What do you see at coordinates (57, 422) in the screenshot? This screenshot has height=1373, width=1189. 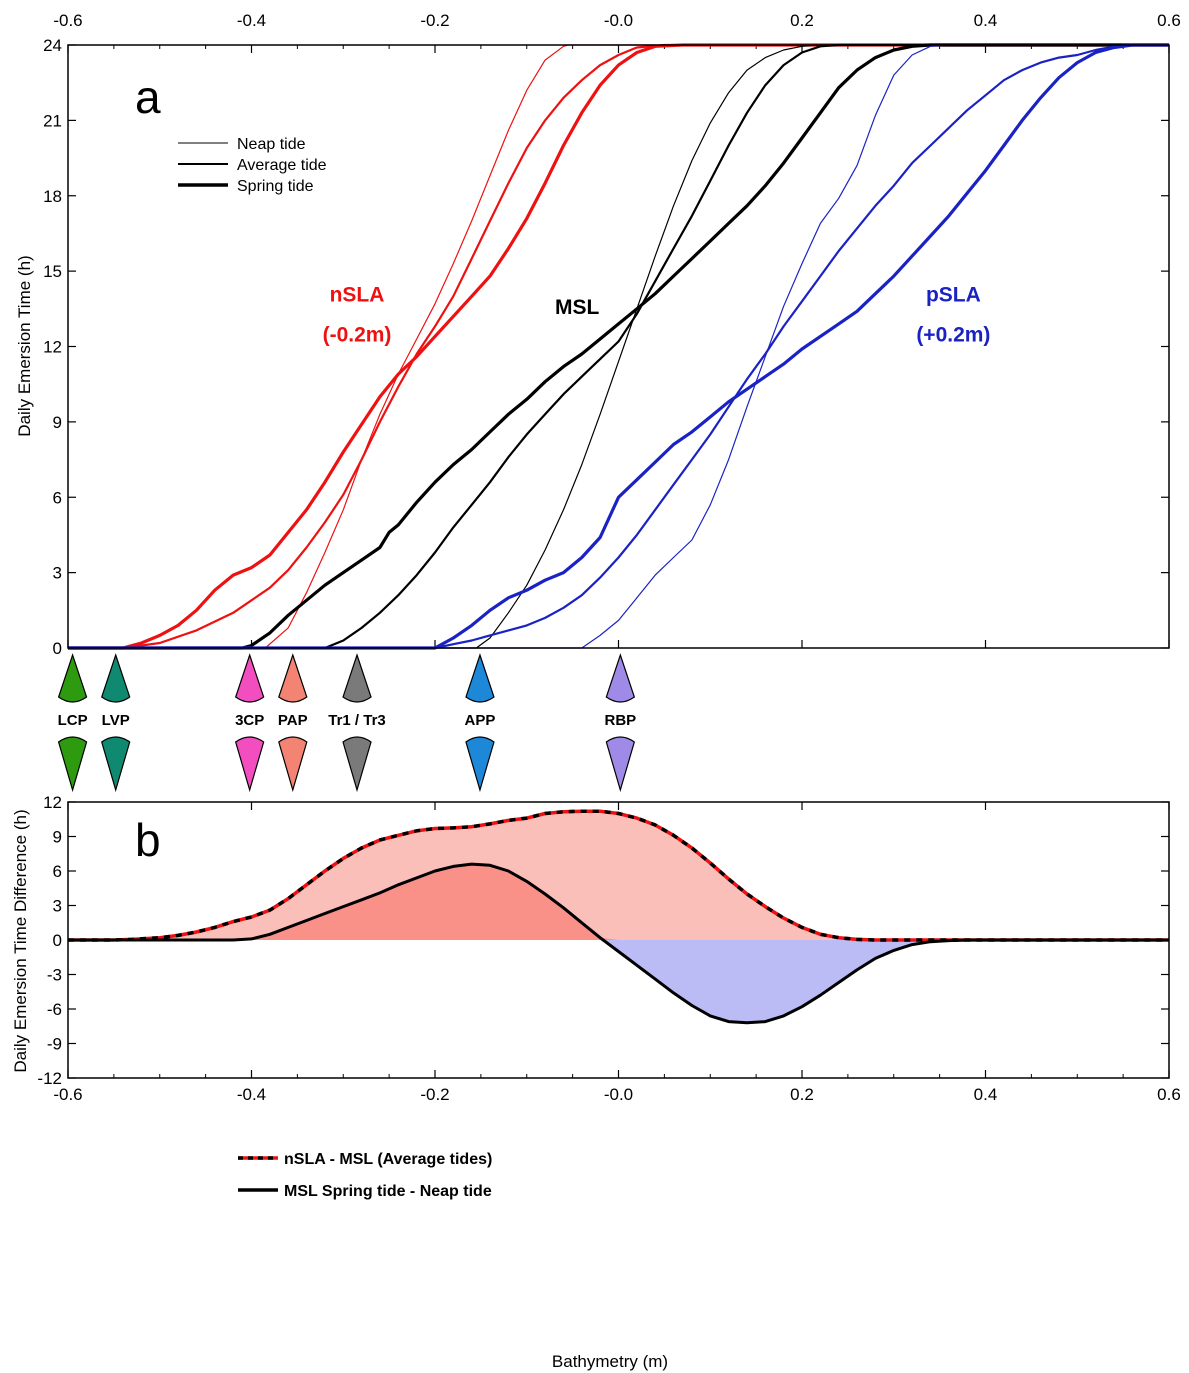 I see `panel-a-ytick-label: 9` at bounding box center [57, 422].